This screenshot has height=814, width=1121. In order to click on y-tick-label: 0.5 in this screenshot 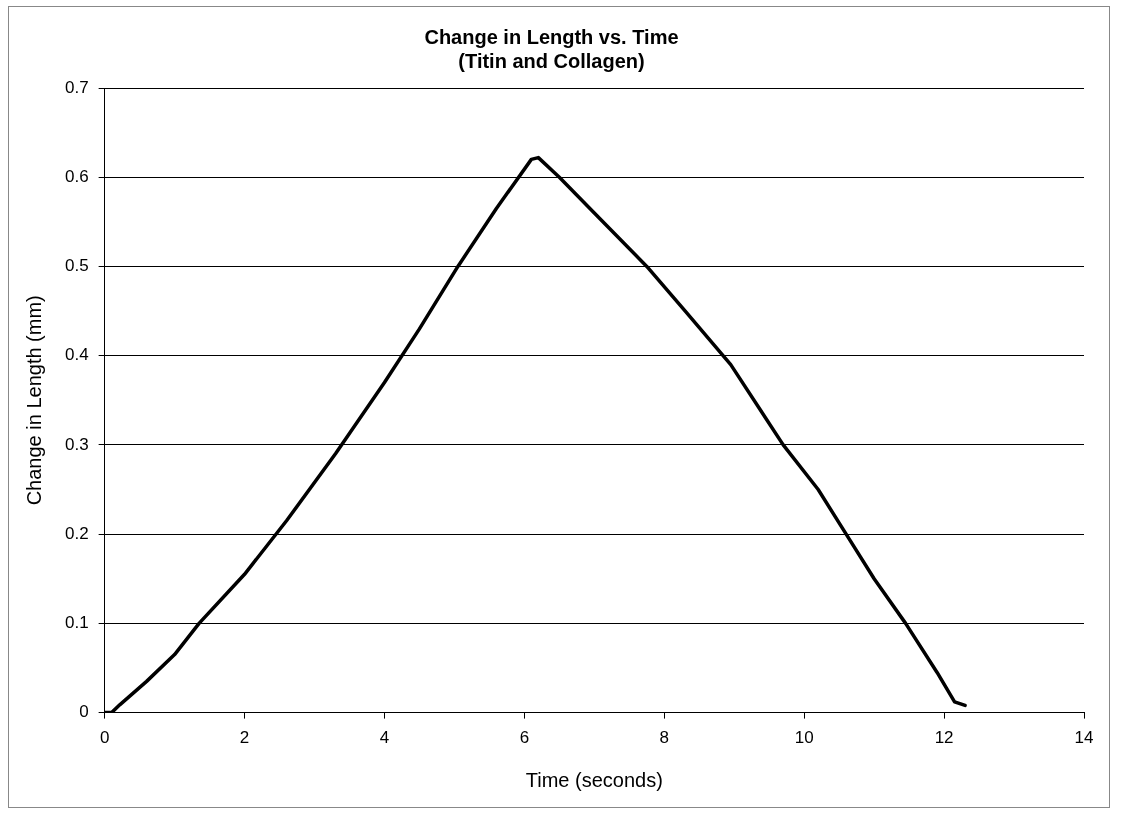, I will do `click(76, 266)`.